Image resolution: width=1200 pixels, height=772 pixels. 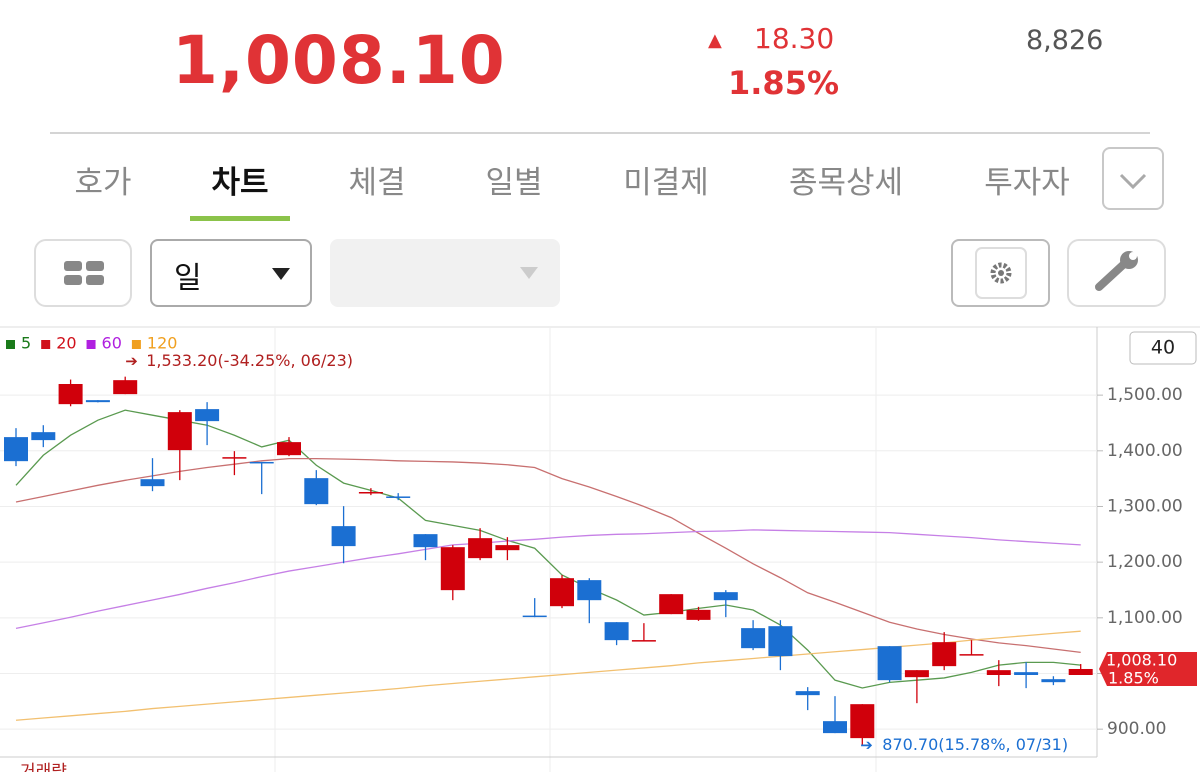 What do you see at coordinates (514, 183) in the screenshot?
I see `tab: 일별` at bounding box center [514, 183].